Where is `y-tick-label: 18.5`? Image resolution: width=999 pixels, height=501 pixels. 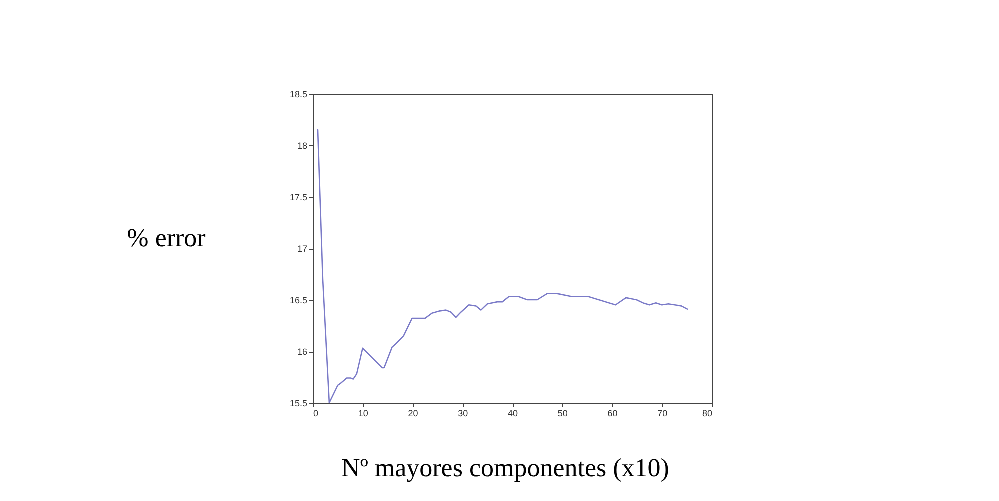
y-tick-label: 18.5 is located at coordinates (299, 95).